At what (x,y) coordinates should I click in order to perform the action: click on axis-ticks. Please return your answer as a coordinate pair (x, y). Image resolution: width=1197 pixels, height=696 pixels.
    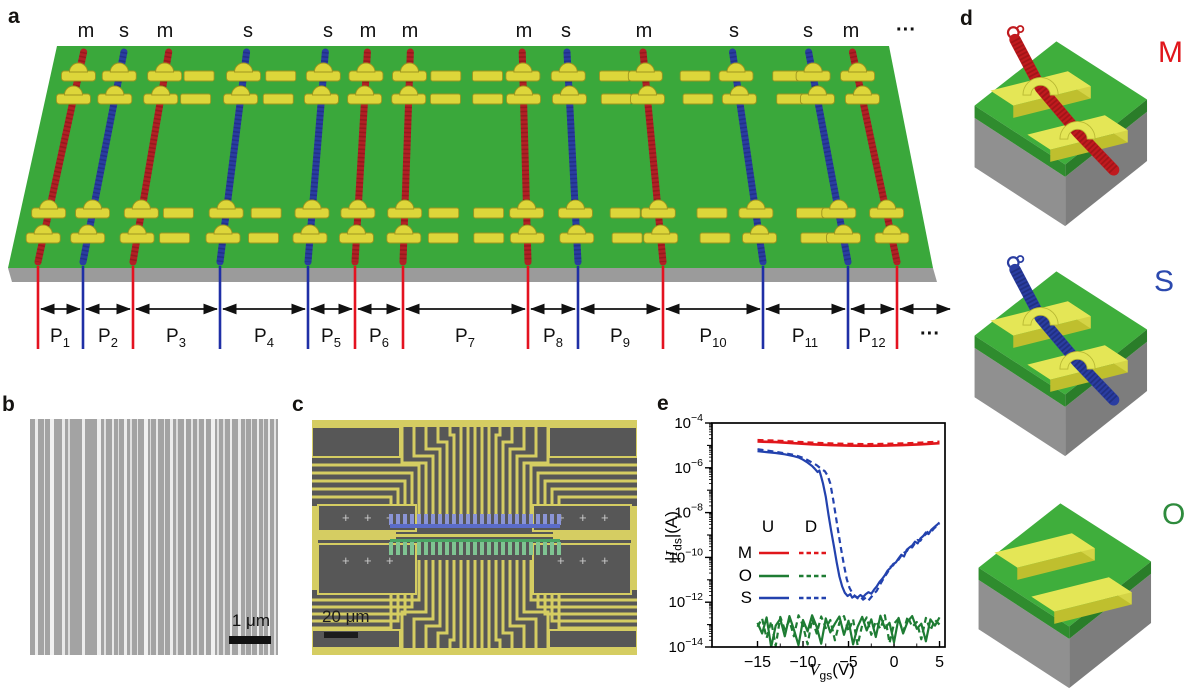
    Looking at the image, I should click on (823, 535).